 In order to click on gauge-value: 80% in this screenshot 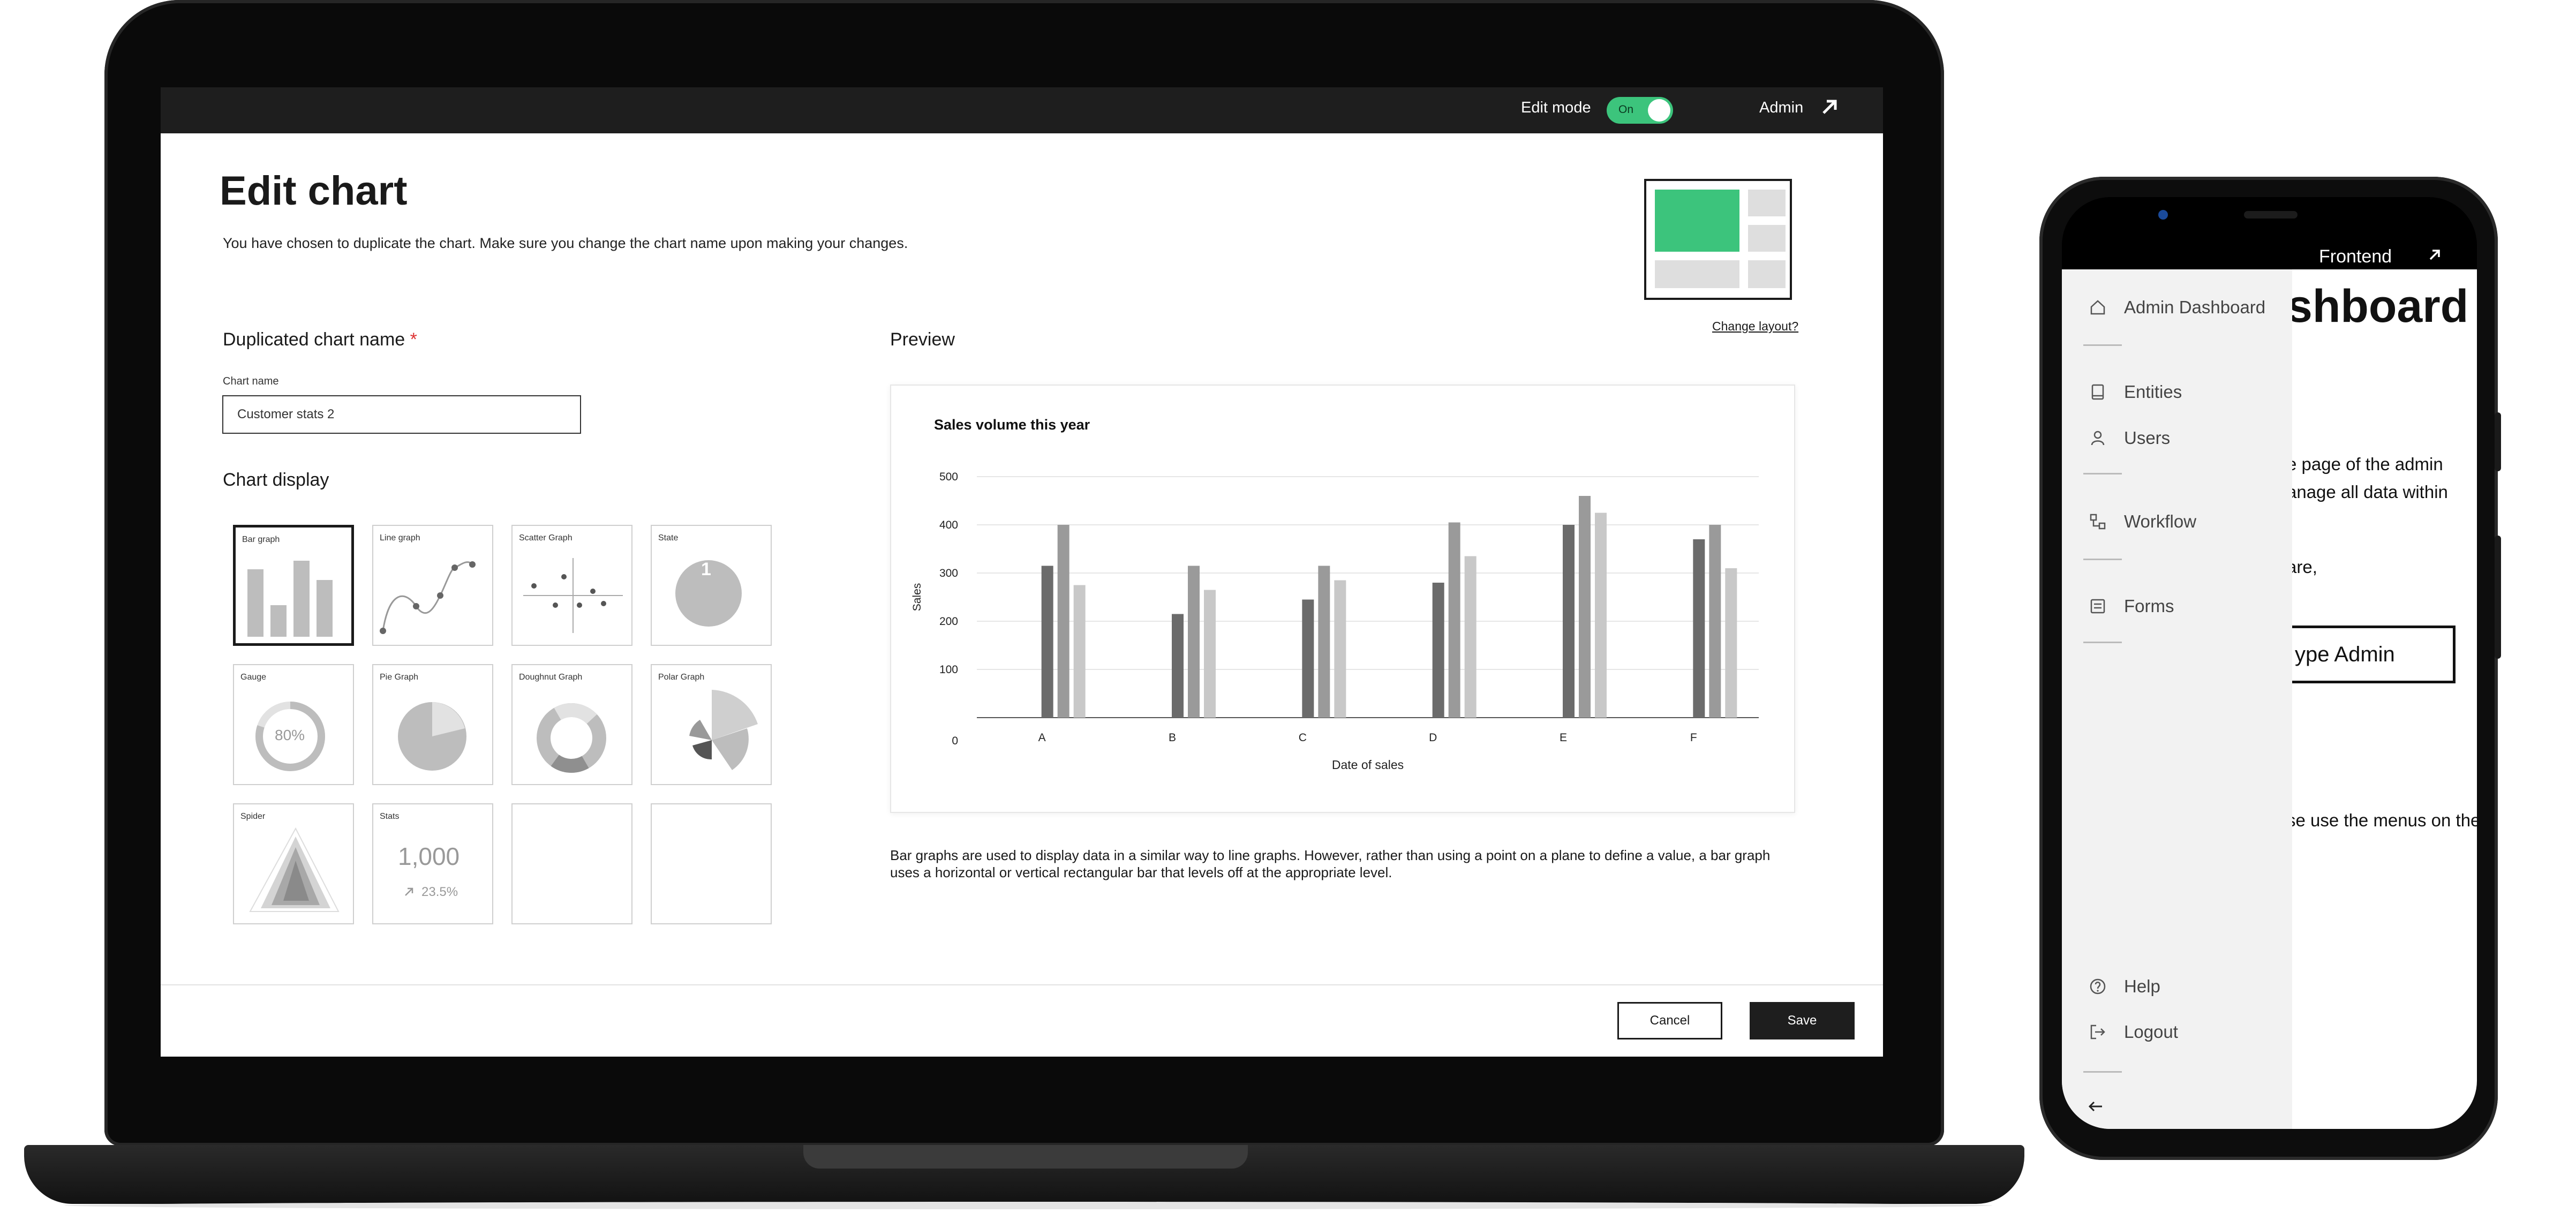, I will do `click(290, 735)`.